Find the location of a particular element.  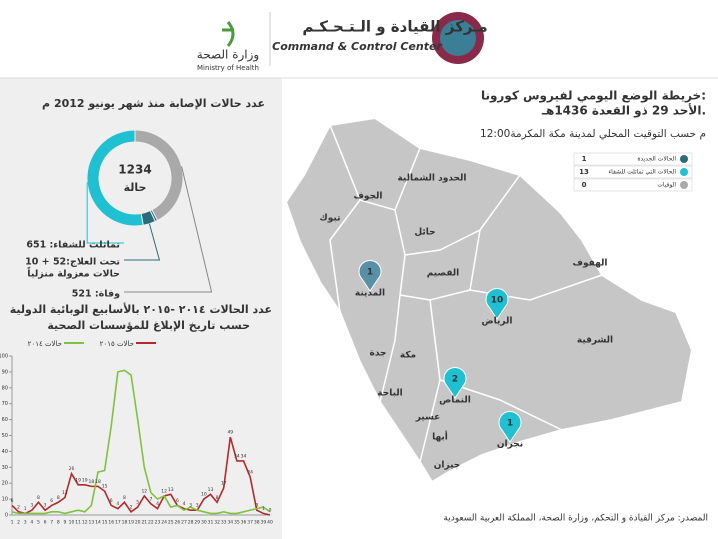

x-tick-label: 22 is located at coordinates (151, 523).